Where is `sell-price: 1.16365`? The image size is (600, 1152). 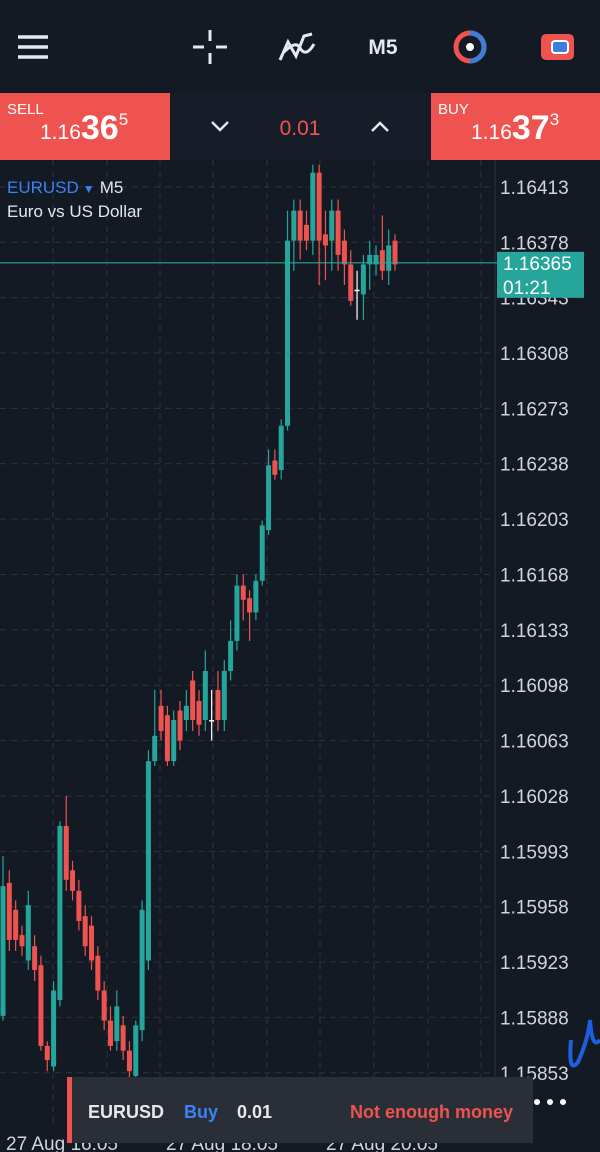
sell-price: 1.16365 is located at coordinates (84, 128).